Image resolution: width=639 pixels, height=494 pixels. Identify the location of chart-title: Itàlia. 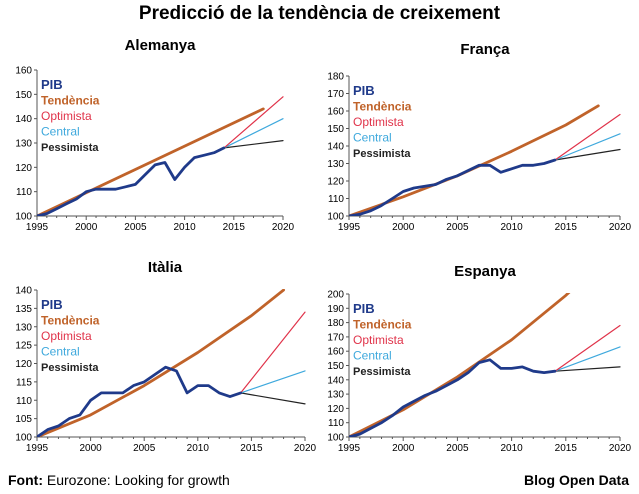
(165, 267).